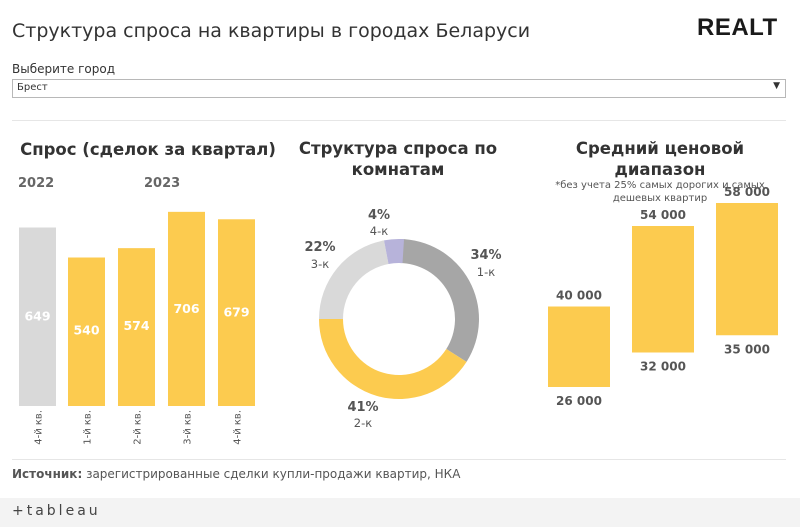  I want to click on tableau-logo: +tableau, so click(56, 511).